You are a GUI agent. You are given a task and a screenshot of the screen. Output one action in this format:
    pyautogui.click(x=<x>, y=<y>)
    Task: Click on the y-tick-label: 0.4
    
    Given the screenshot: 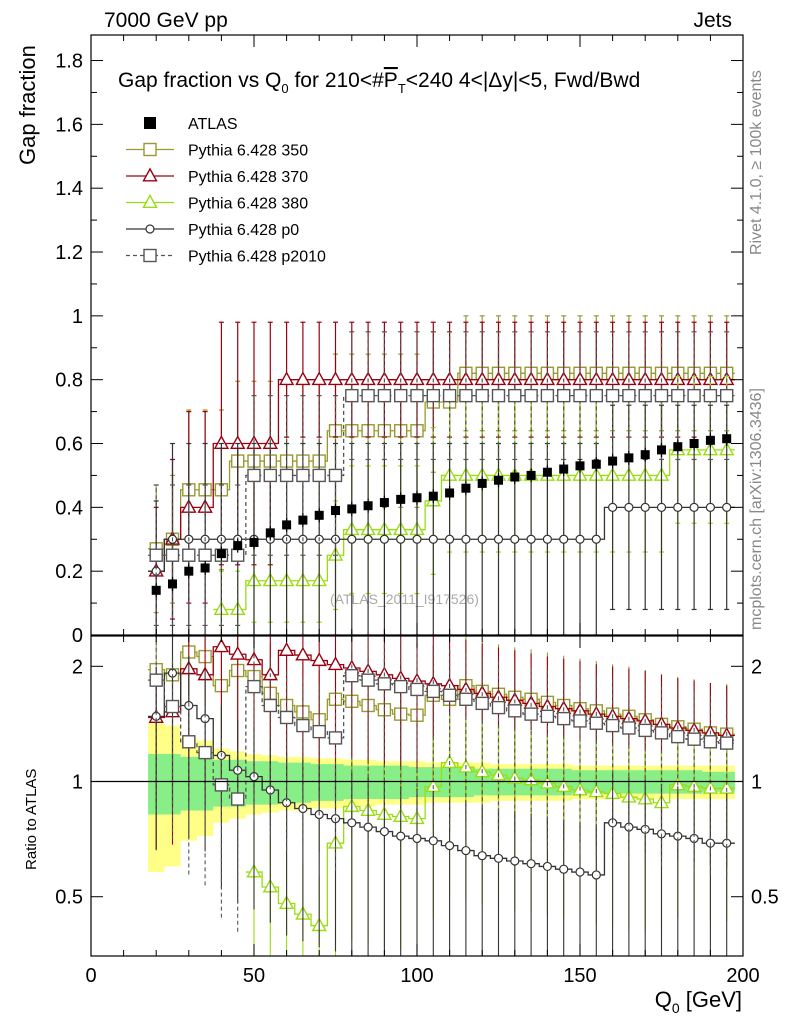 What is the action you would take?
    pyautogui.click(x=69, y=508)
    